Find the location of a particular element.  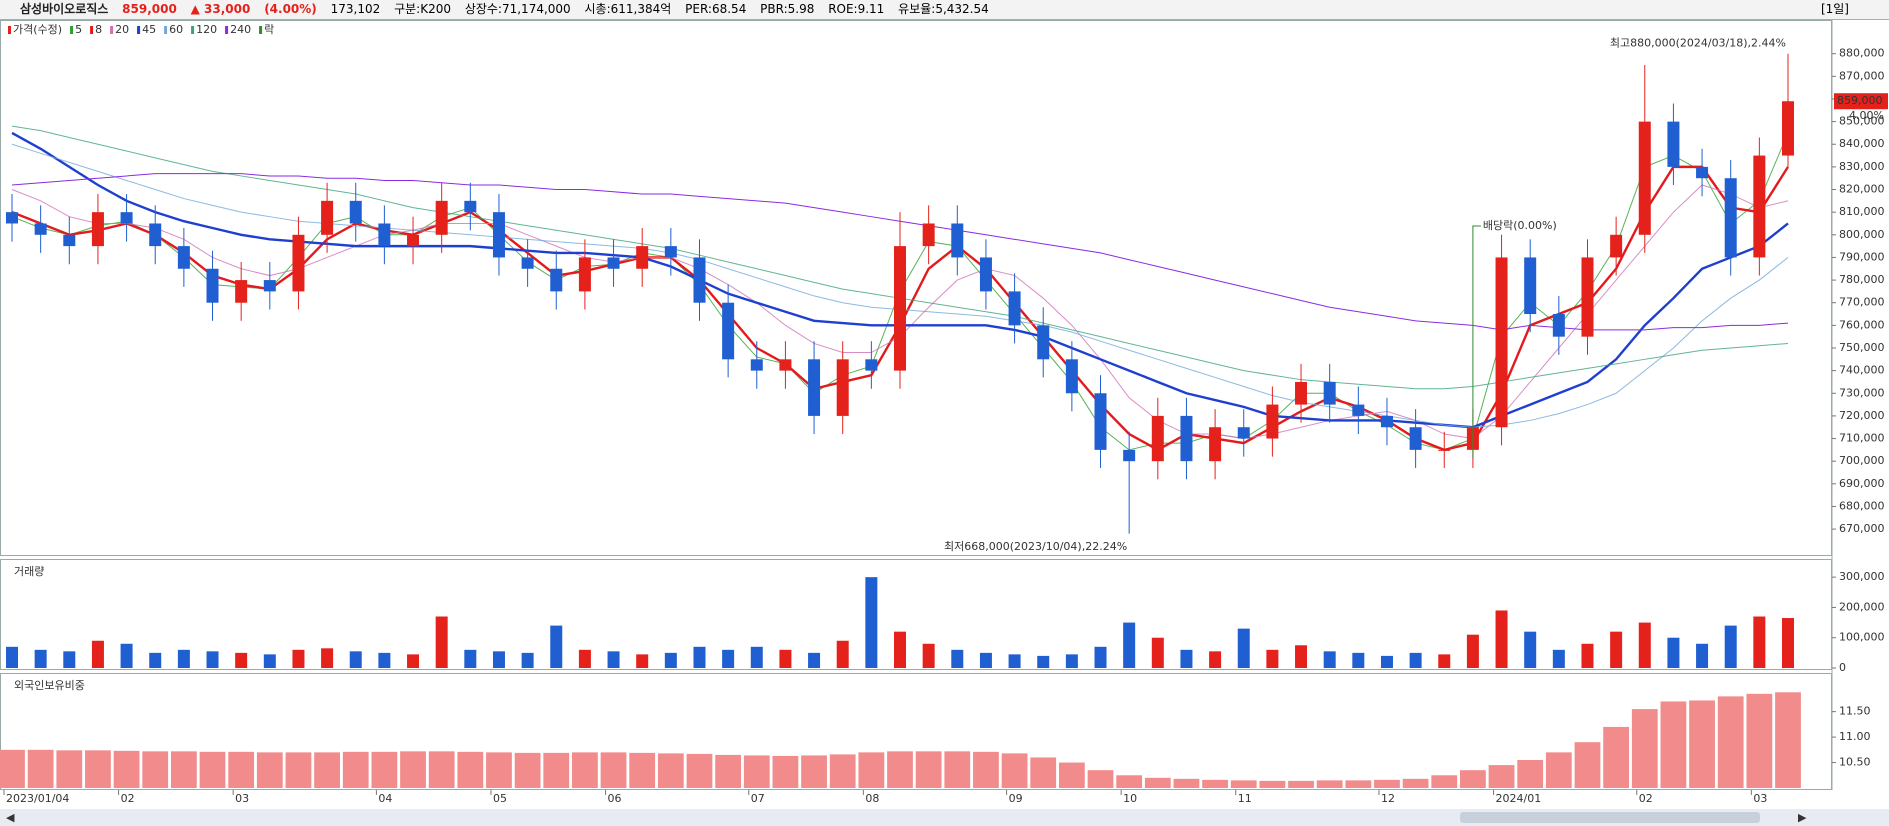

y-tick-label: 840,000 is located at coordinates (1862, 143).